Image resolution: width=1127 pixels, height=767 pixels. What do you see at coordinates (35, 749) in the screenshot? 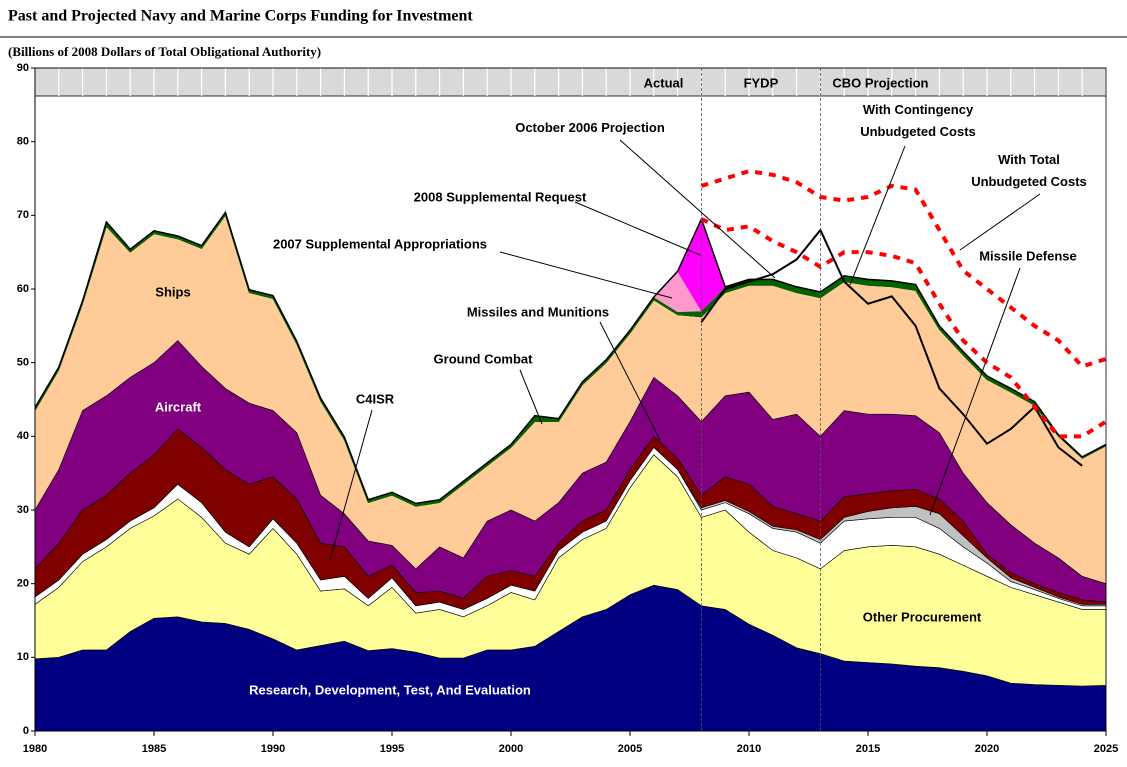
I see `x-tick-label: 1980` at bounding box center [35, 749].